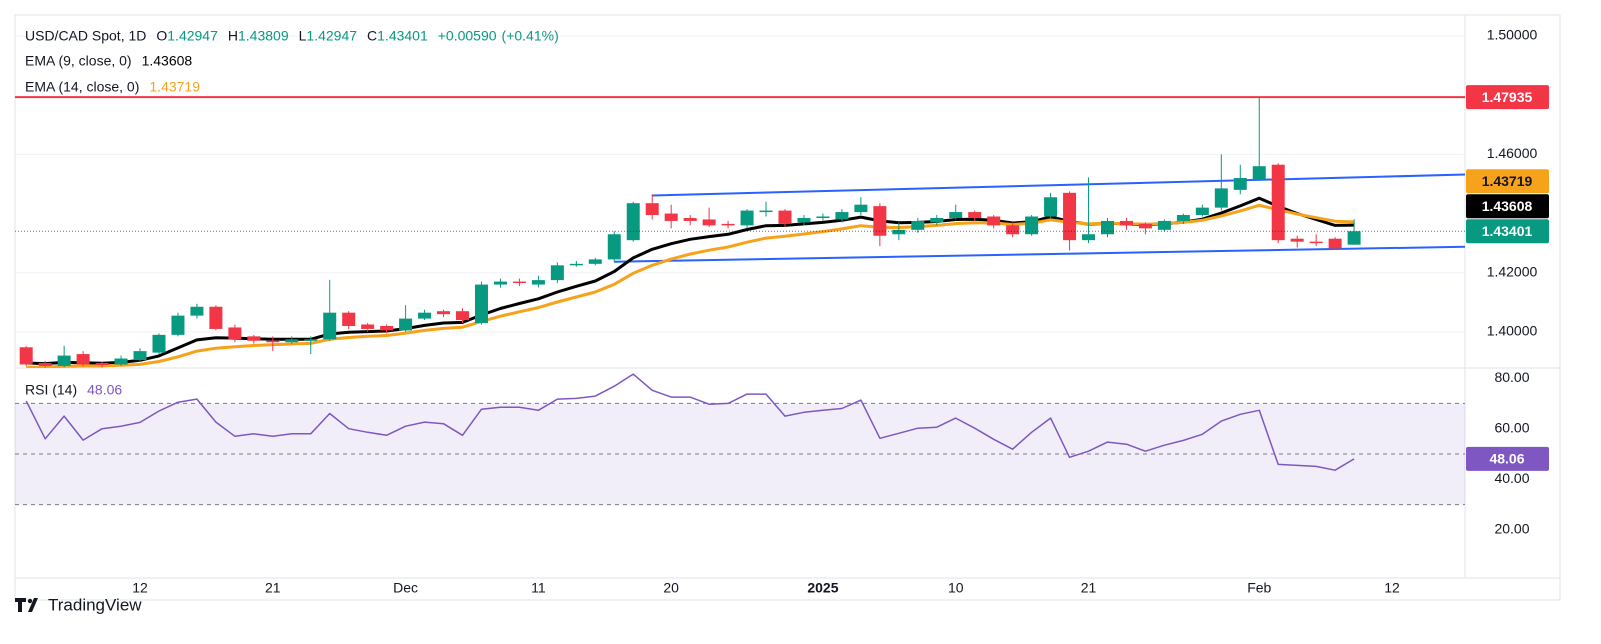 The height and width of the screenshot is (644, 1601). What do you see at coordinates (1259, 588) in the screenshot?
I see `x-tick-label: Feb` at bounding box center [1259, 588].